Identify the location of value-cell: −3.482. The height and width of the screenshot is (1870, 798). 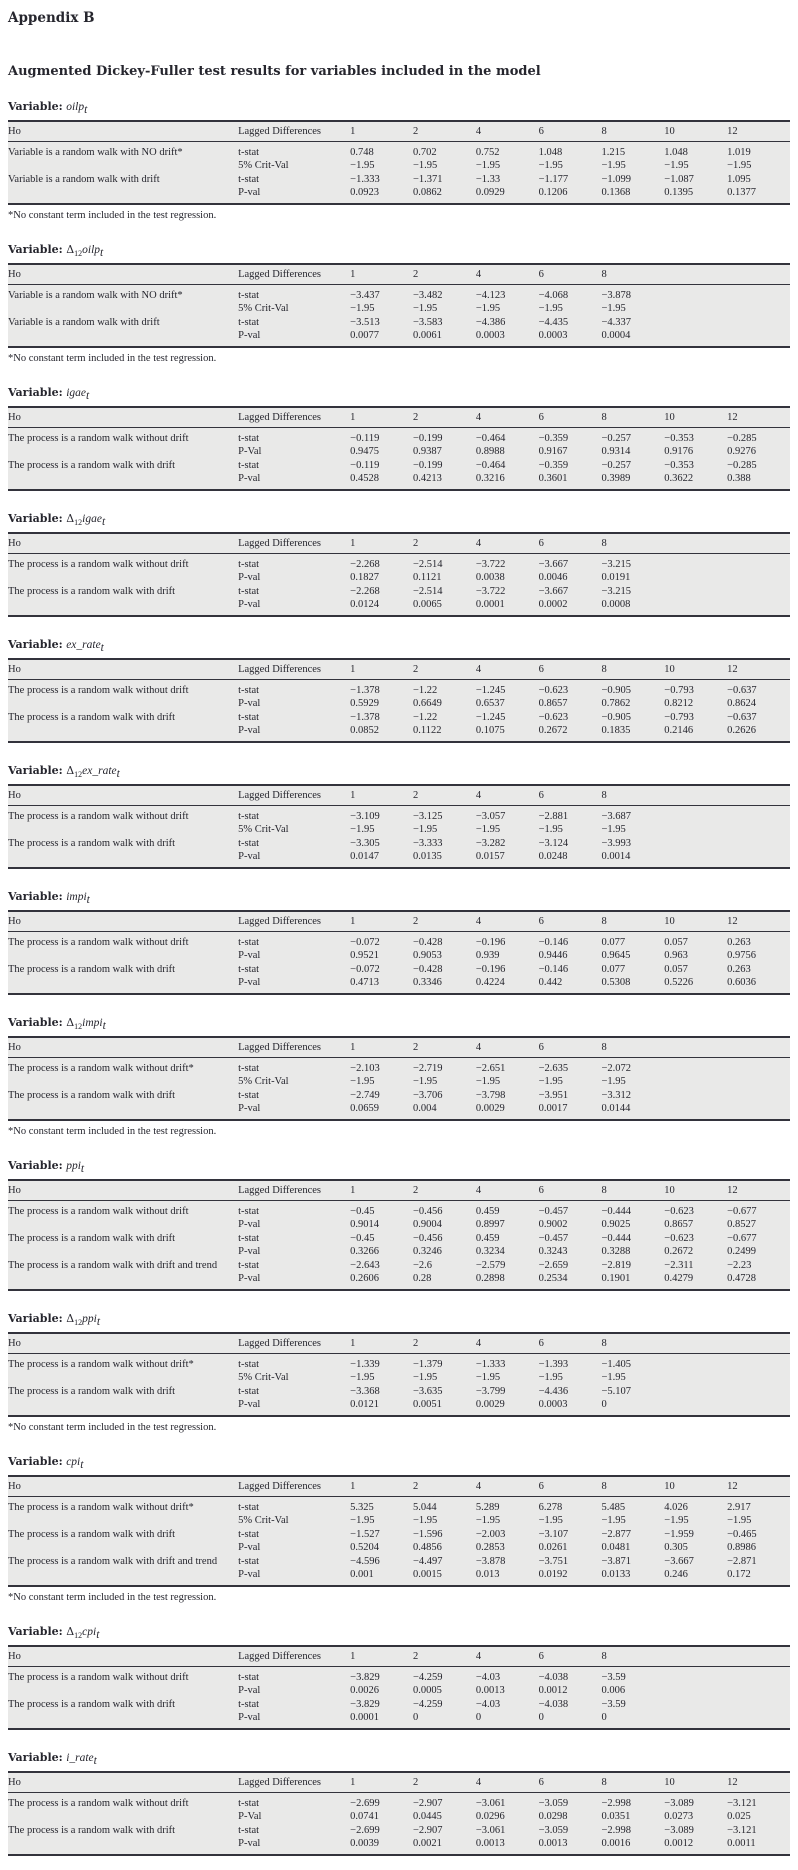
(427, 295).